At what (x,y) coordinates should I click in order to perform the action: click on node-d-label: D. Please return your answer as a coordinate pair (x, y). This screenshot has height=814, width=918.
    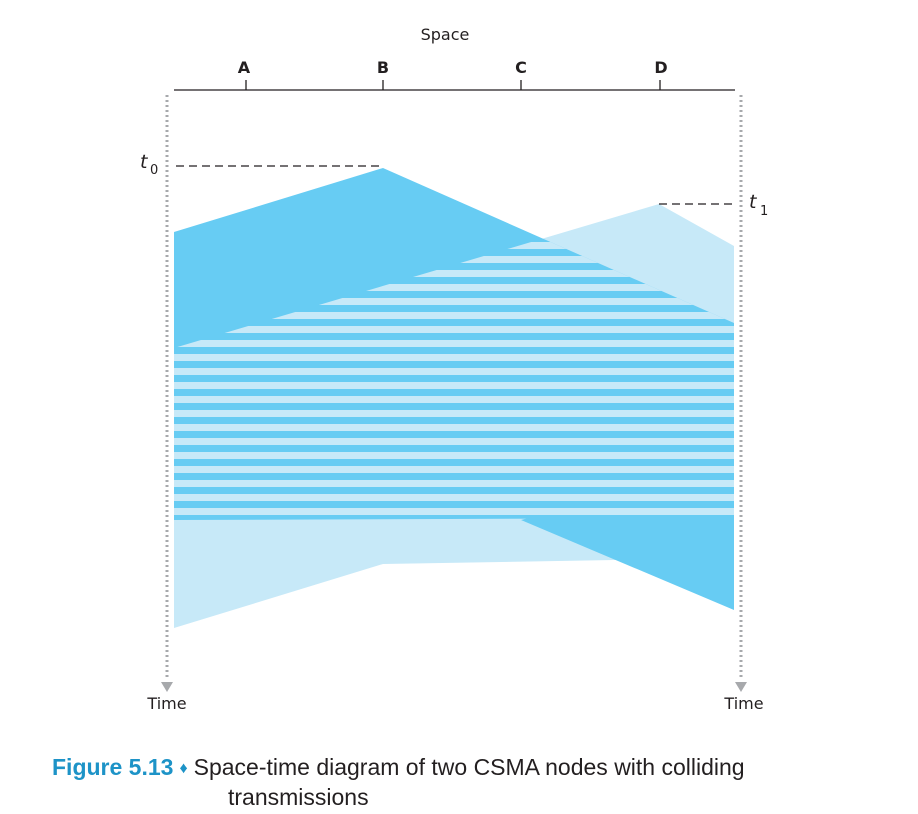
    Looking at the image, I should click on (660, 67).